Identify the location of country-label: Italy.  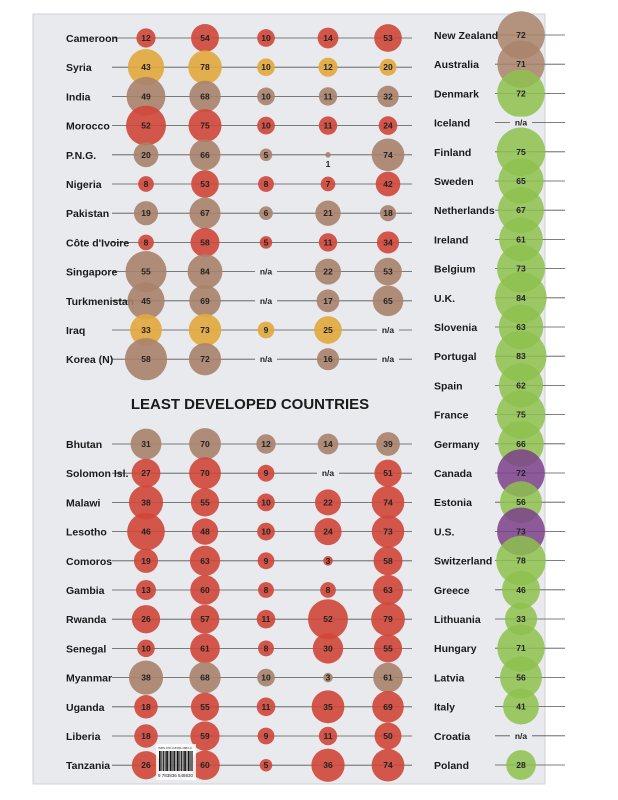
(444, 708).